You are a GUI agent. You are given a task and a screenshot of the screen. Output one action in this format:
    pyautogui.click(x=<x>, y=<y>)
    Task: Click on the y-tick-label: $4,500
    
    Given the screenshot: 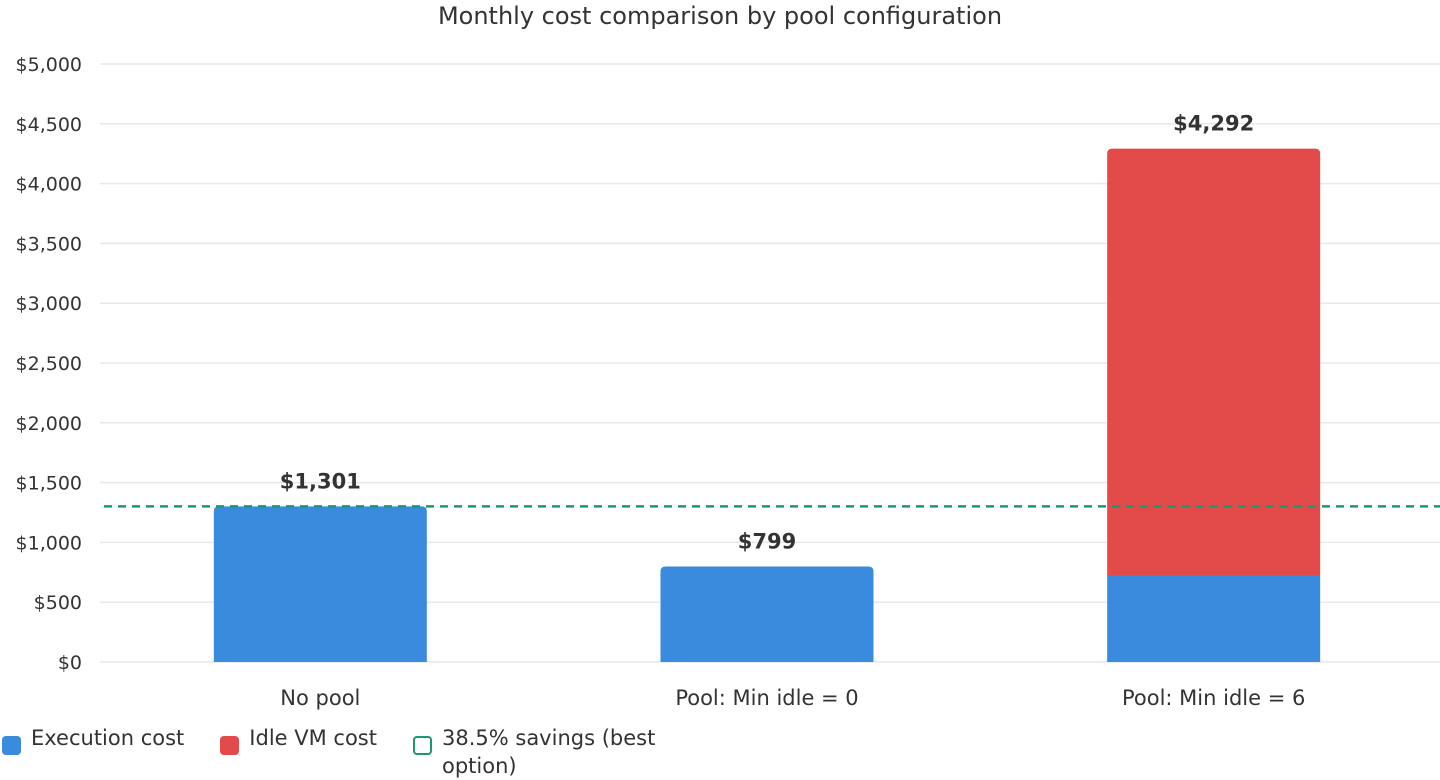 What is the action you would take?
    pyautogui.click(x=49, y=125)
    